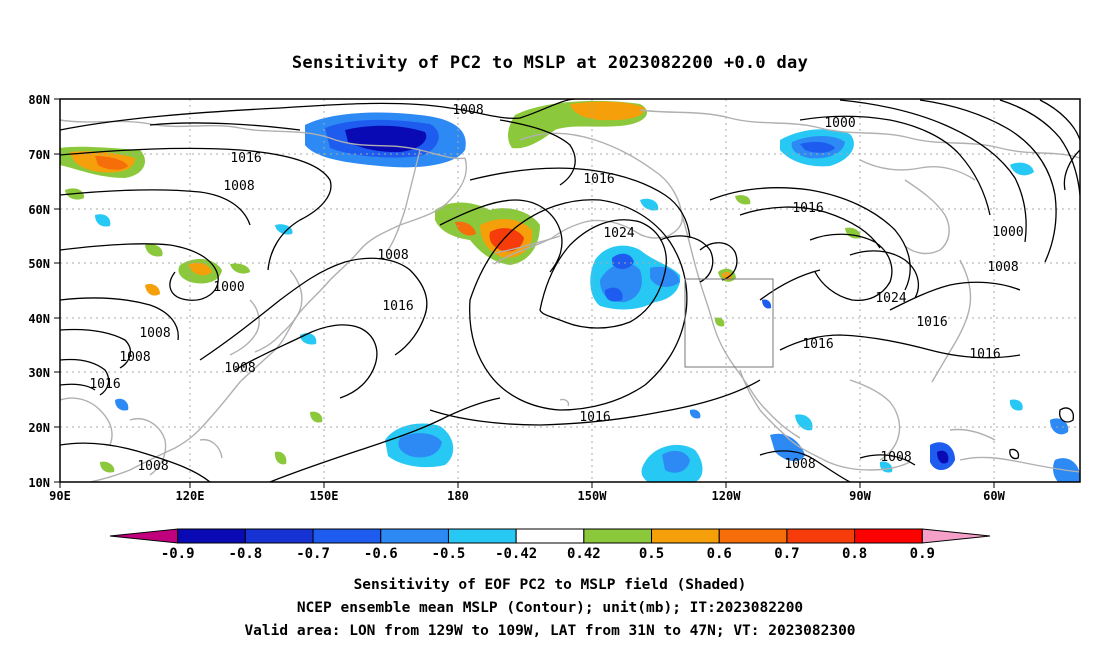  Describe the element at coordinates (527, 492) in the screenshot. I see `longitude-axis: 90E 120E 150E 180 150W 120W 90W 60W` at that location.